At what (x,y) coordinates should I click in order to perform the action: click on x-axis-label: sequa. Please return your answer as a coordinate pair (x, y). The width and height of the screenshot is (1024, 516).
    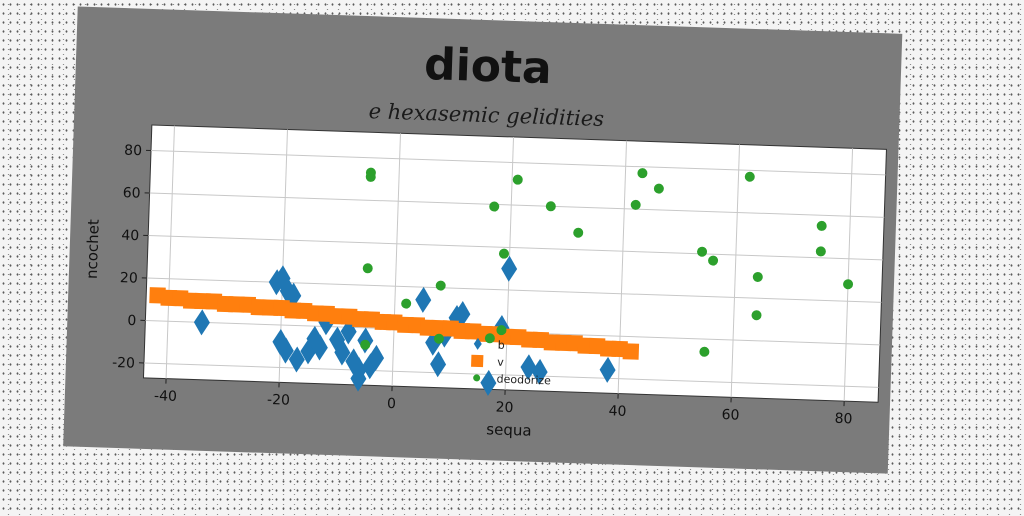
    Looking at the image, I should click on (509, 429).